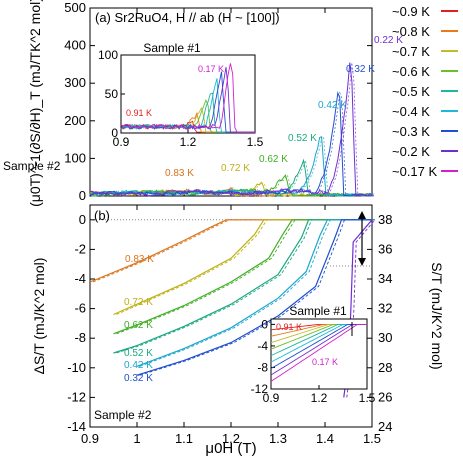 The height and width of the screenshot is (463, 463). What do you see at coordinates (411, 11) in the screenshot?
I see `legend-label: ~0.9 K` at bounding box center [411, 11].